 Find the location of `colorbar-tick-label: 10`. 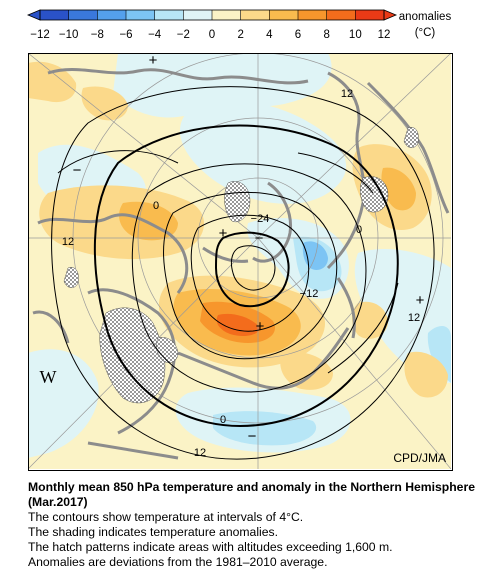

colorbar-tick-label: 10 is located at coordinates (355, 35).